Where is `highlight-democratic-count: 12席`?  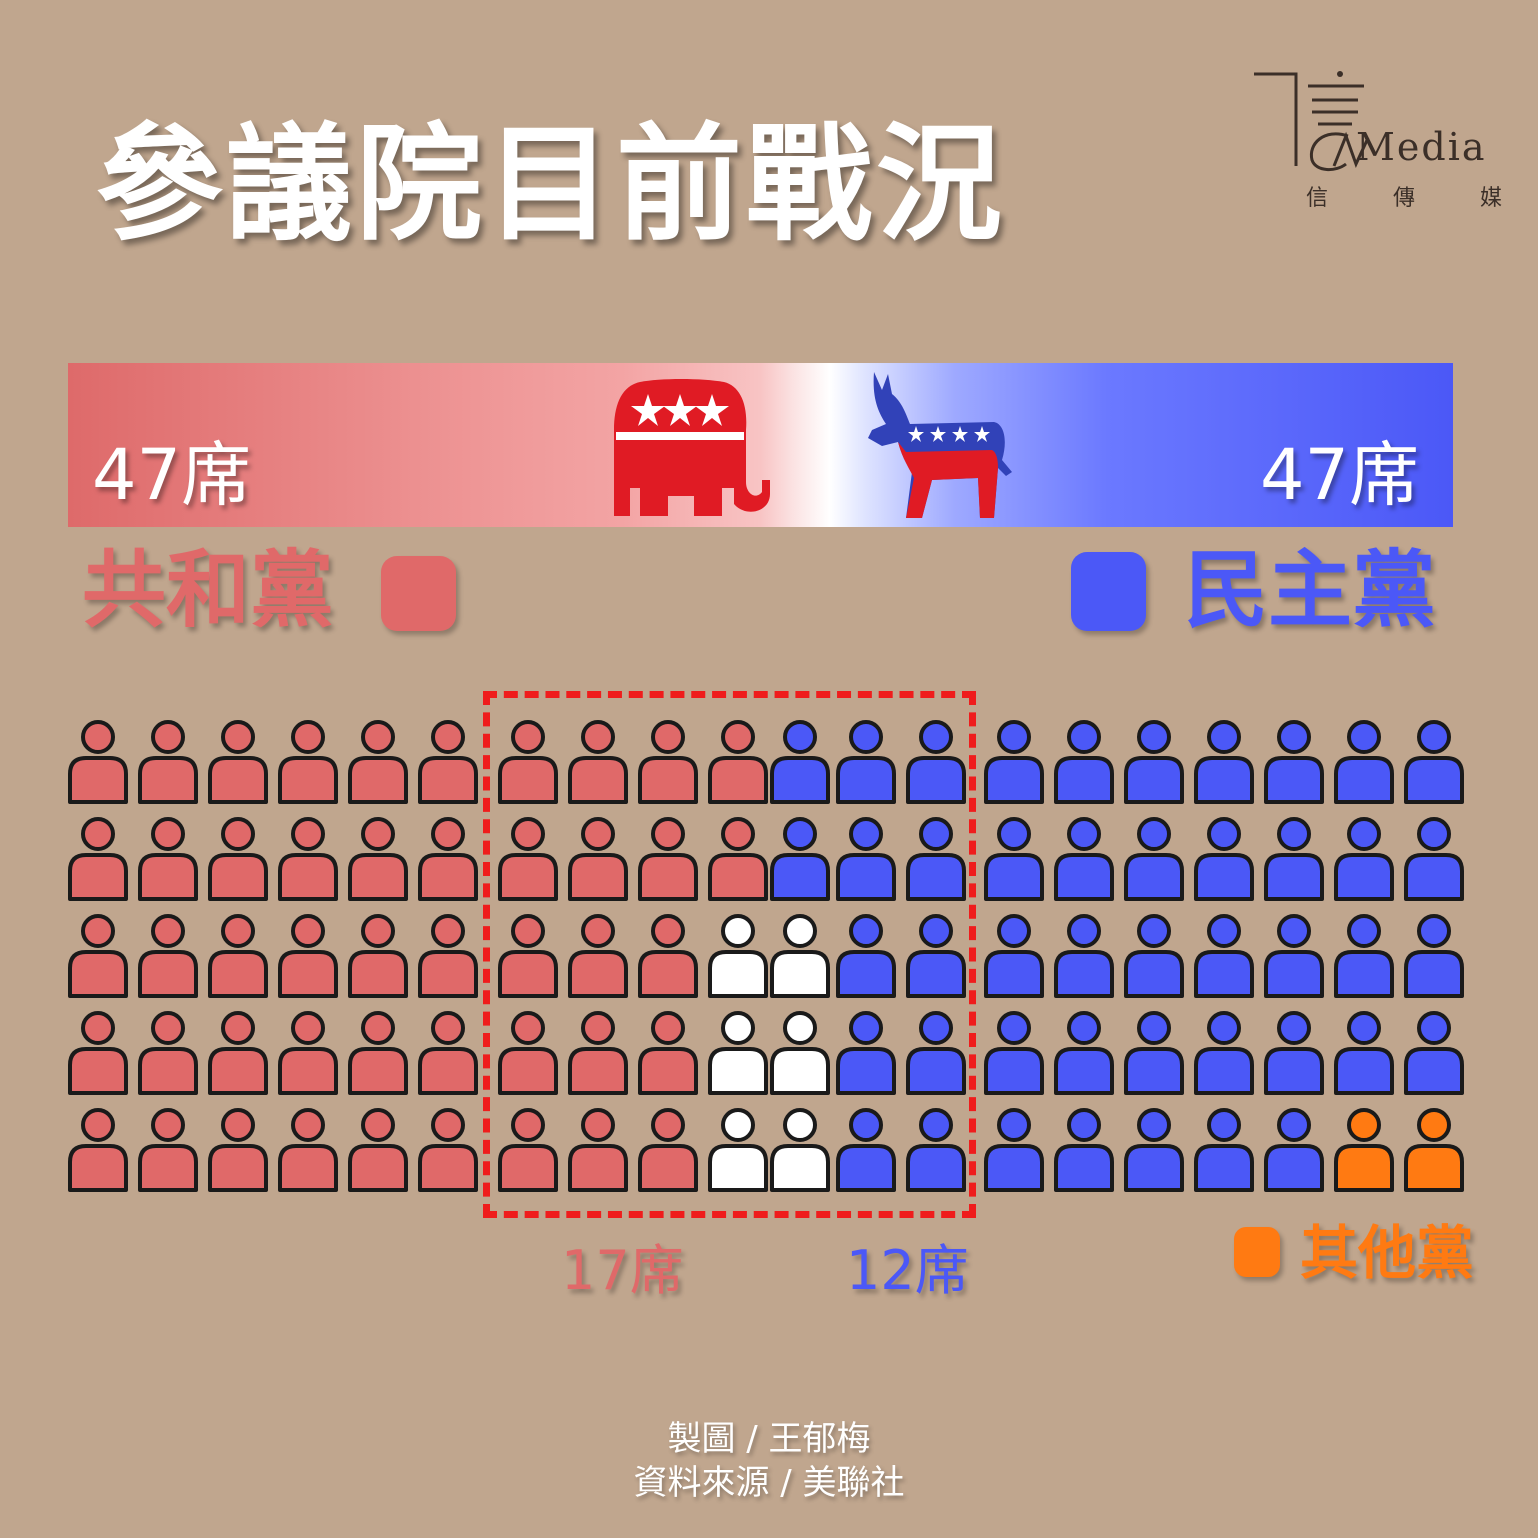 highlight-democratic-count: 12席 is located at coordinates (907, 1270).